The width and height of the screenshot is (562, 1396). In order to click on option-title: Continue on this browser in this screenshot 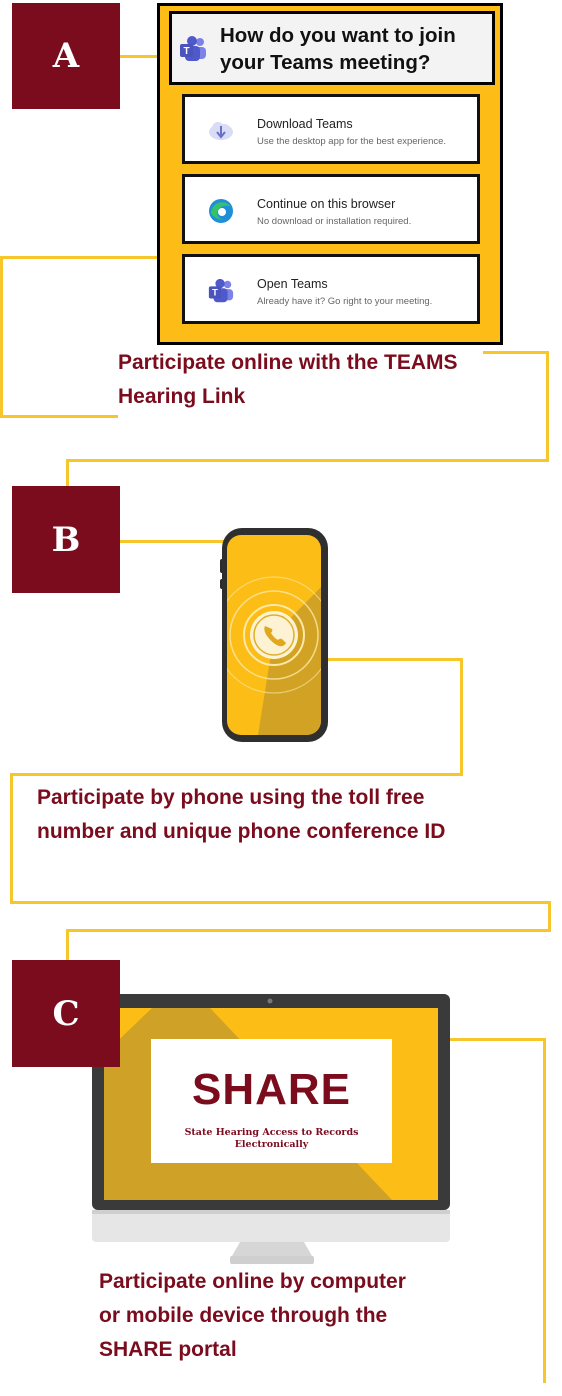, I will do `click(326, 204)`.